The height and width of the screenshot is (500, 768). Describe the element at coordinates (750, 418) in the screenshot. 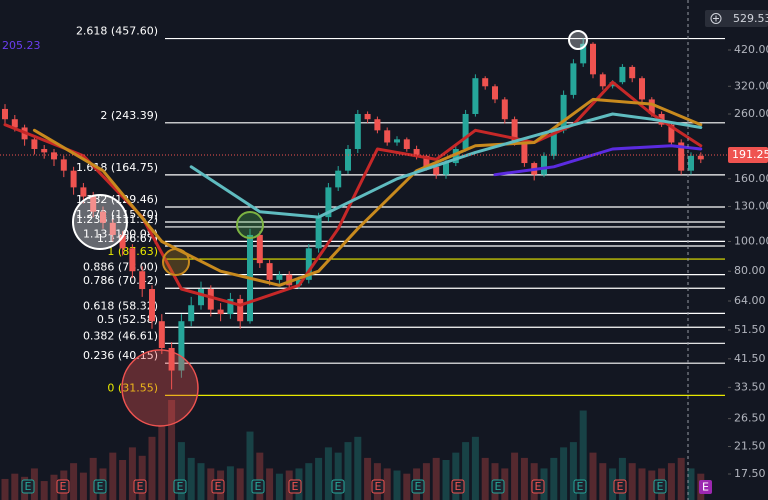

I see `y-tick-label: 26.50` at that location.